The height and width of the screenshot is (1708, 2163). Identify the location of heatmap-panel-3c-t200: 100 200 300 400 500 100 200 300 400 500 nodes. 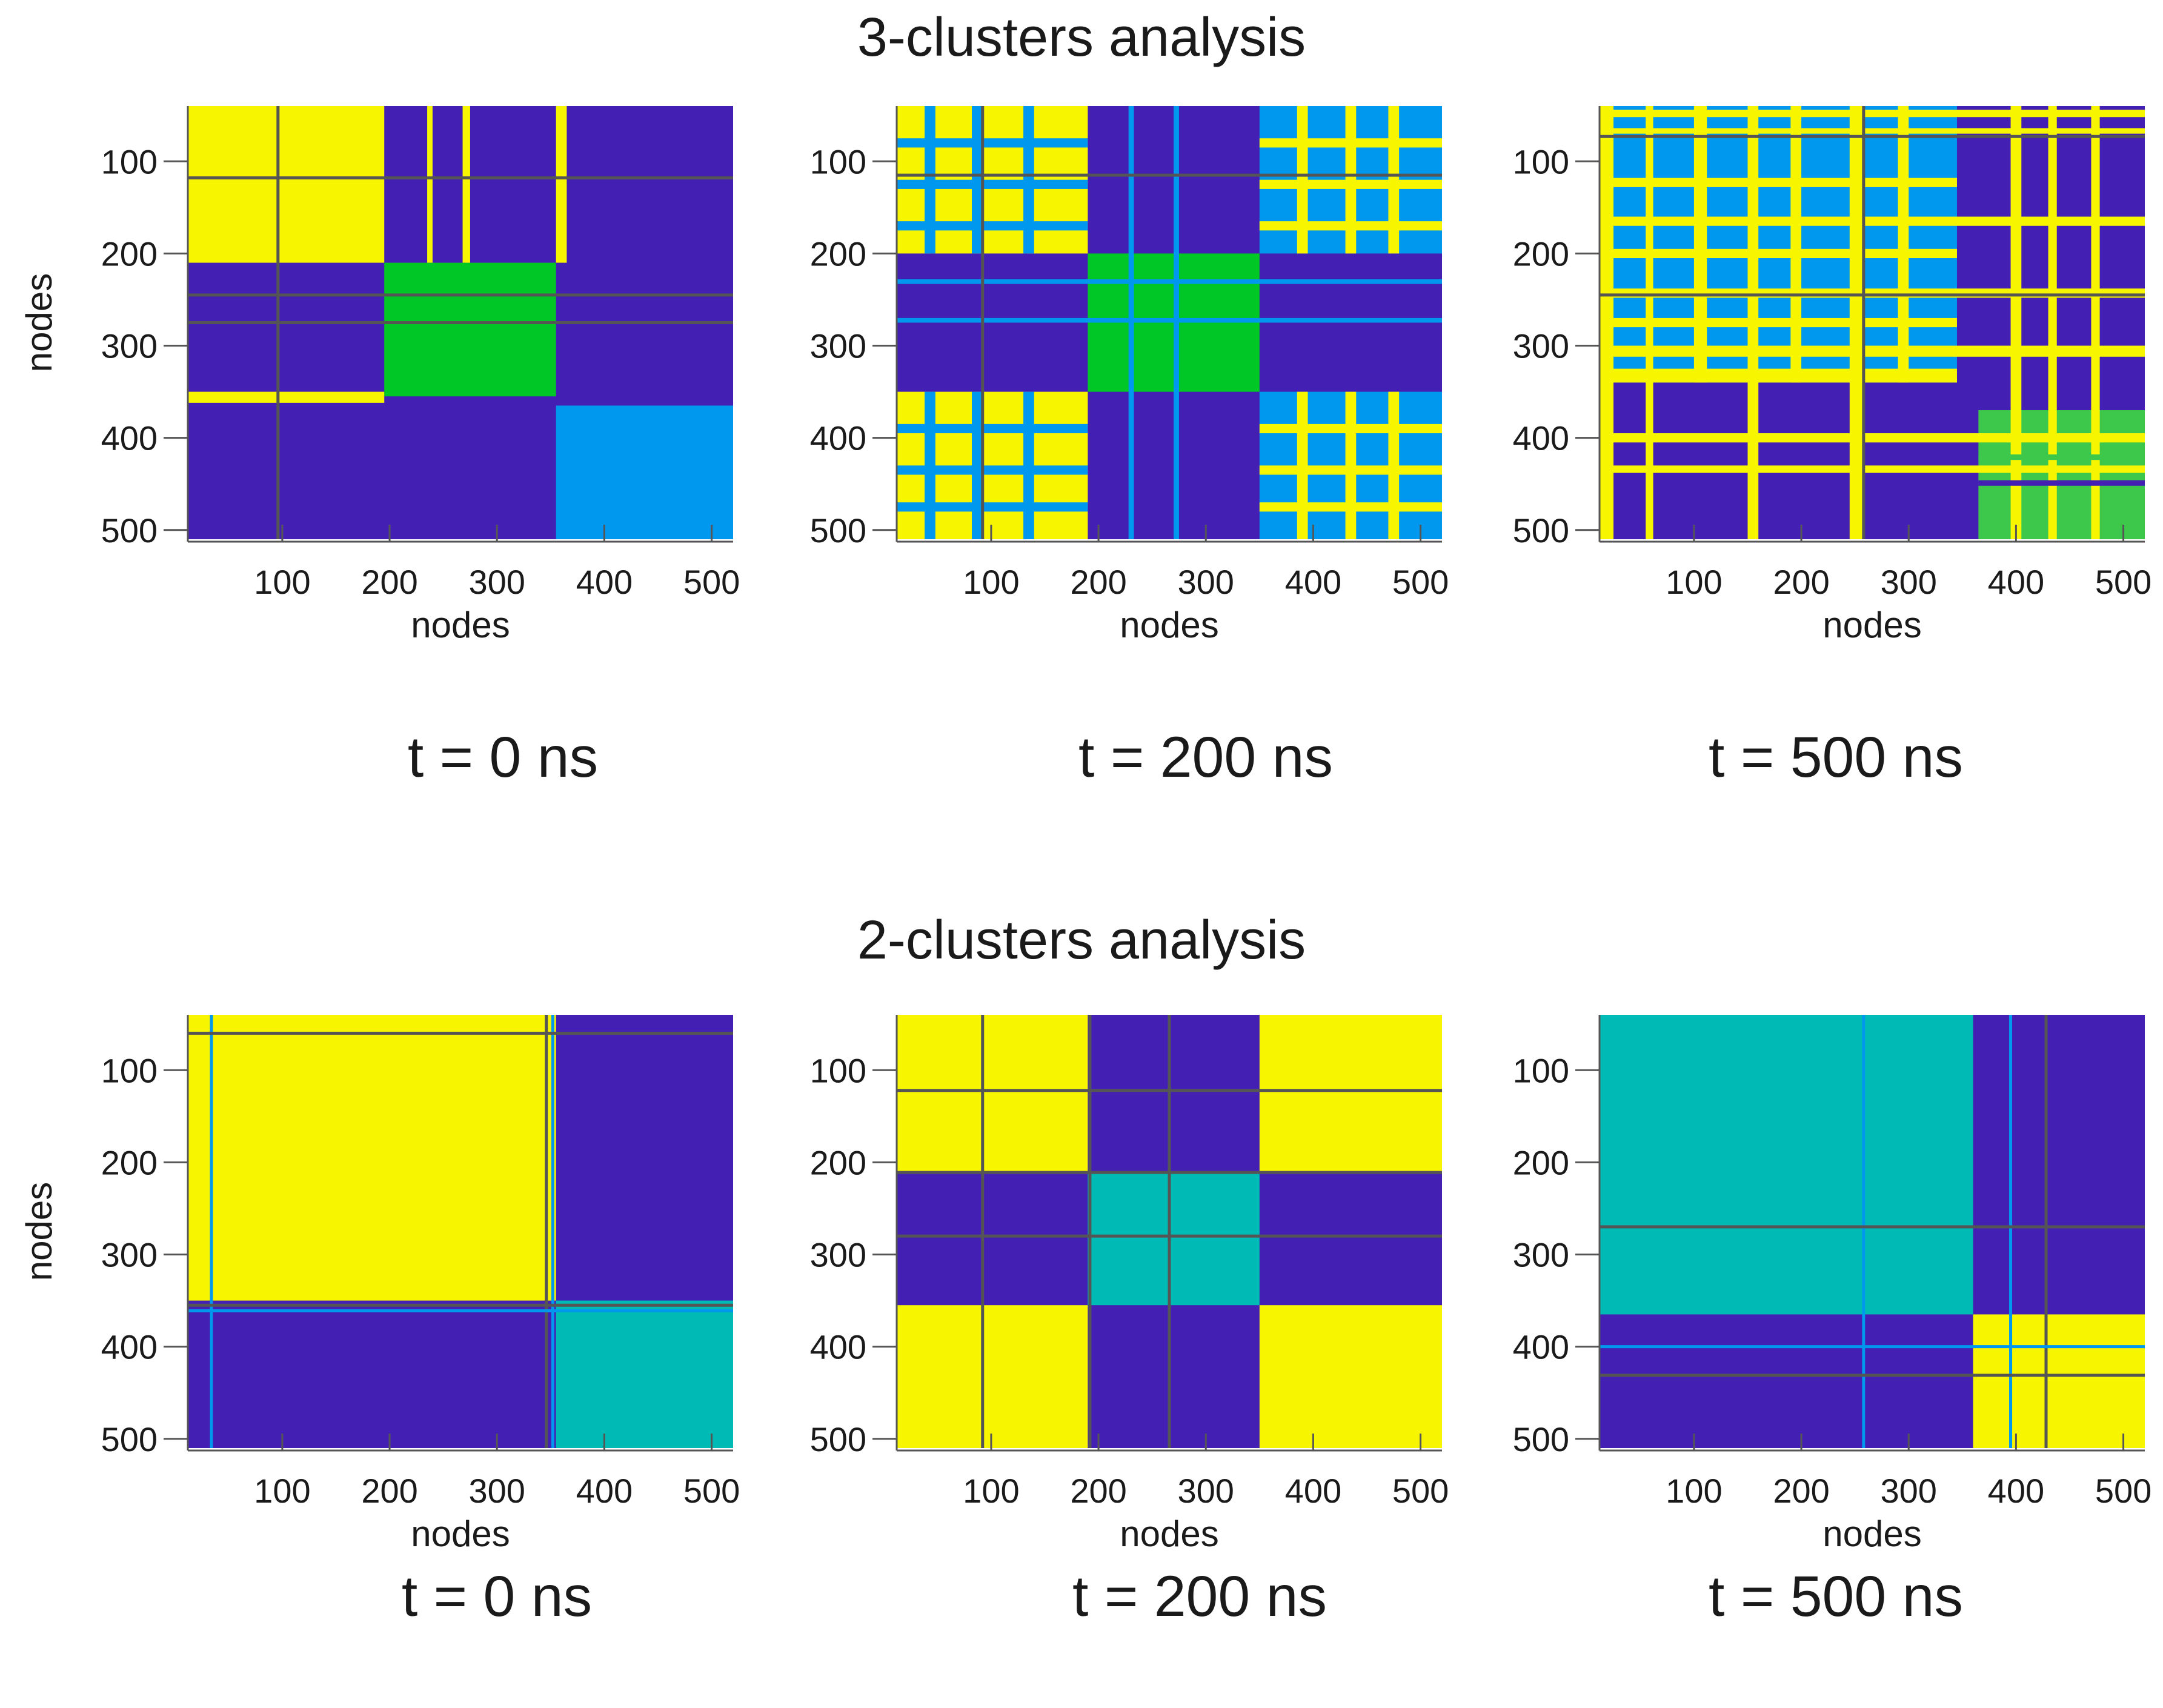
(1079, 394).